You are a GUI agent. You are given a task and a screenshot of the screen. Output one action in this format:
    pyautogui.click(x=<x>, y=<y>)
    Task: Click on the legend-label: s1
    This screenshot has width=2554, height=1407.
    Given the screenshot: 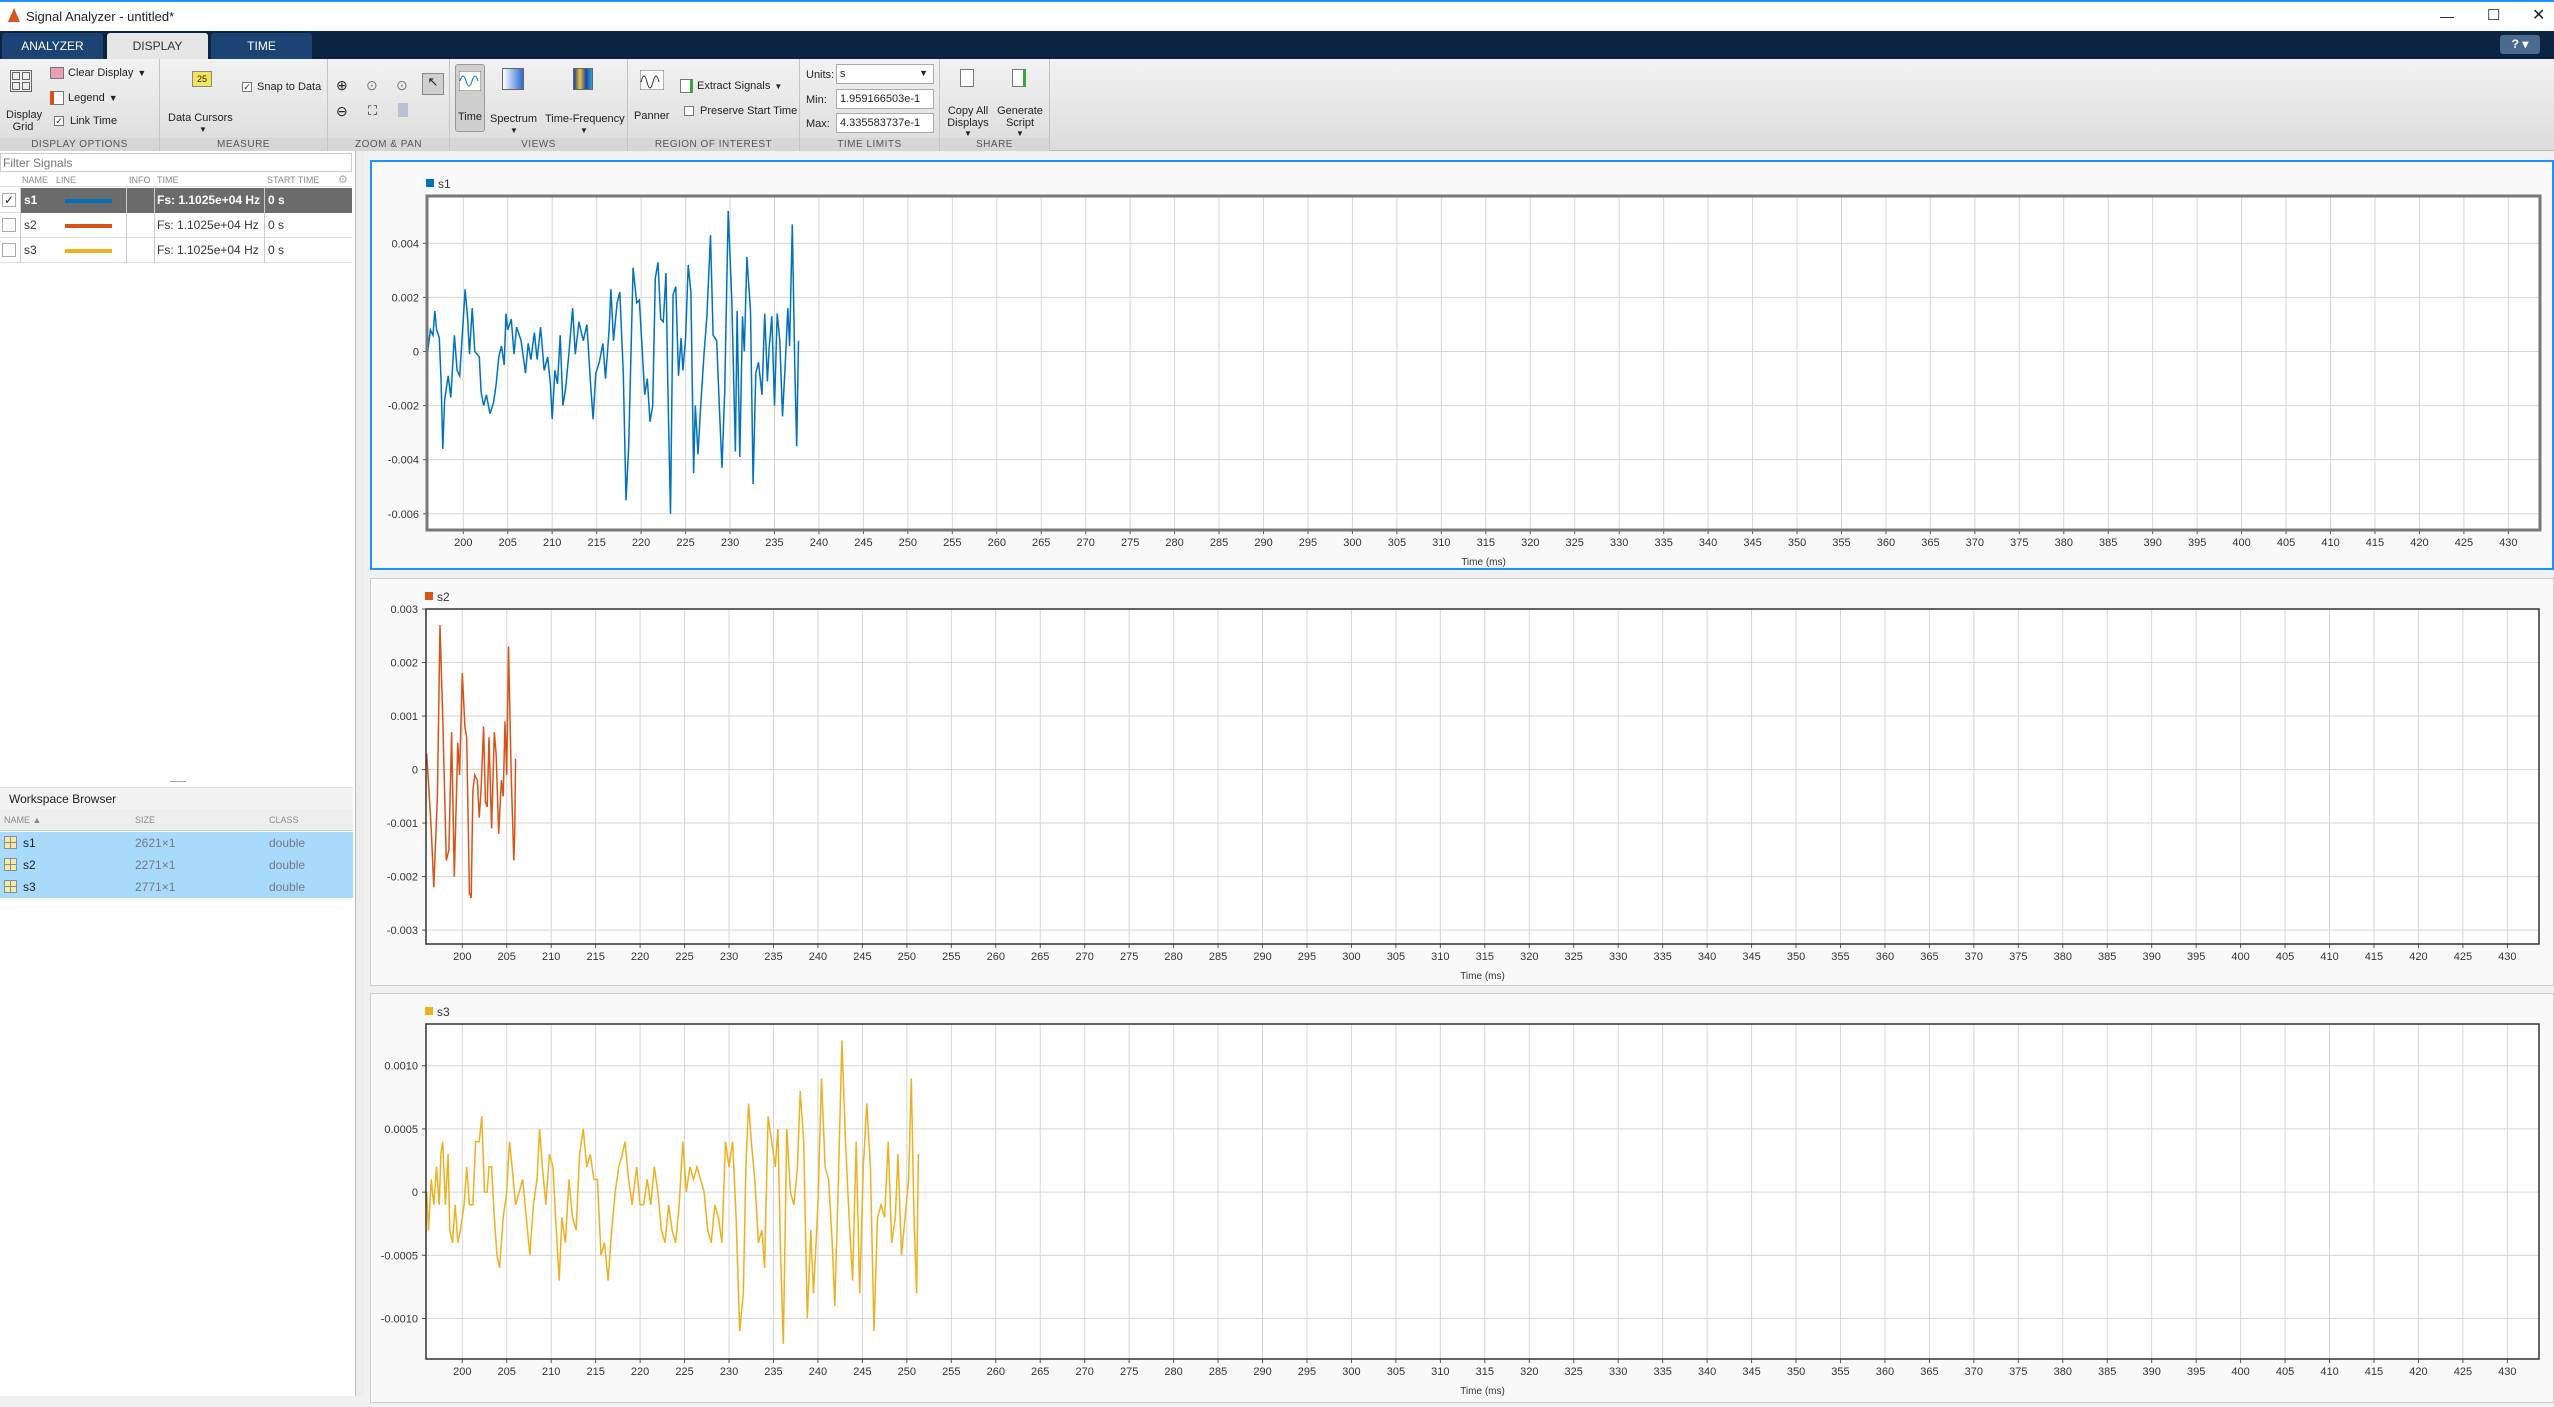 What is the action you would take?
    pyautogui.click(x=444, y=184)
    